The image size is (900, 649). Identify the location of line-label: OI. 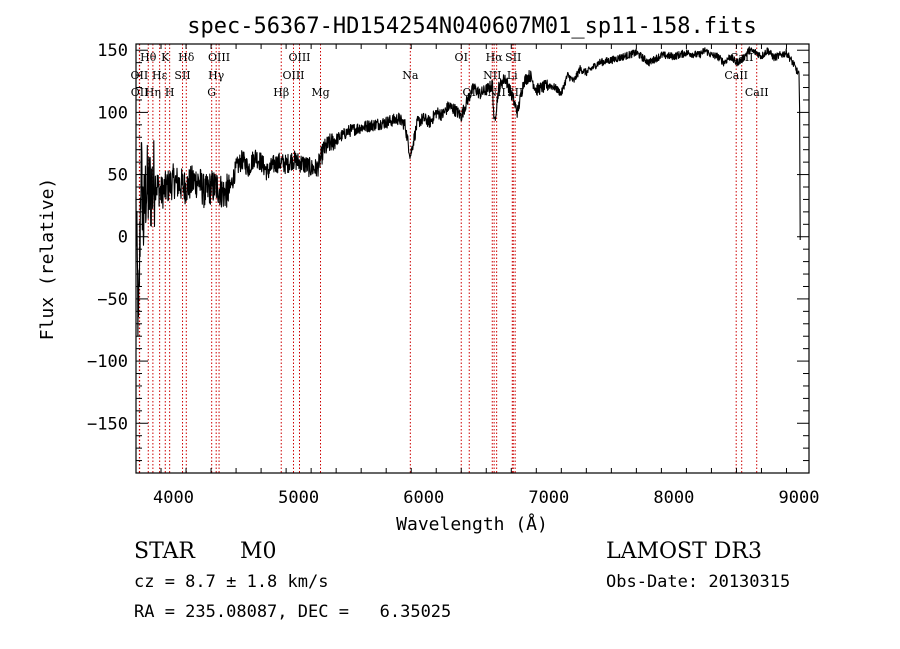
(461, 57).